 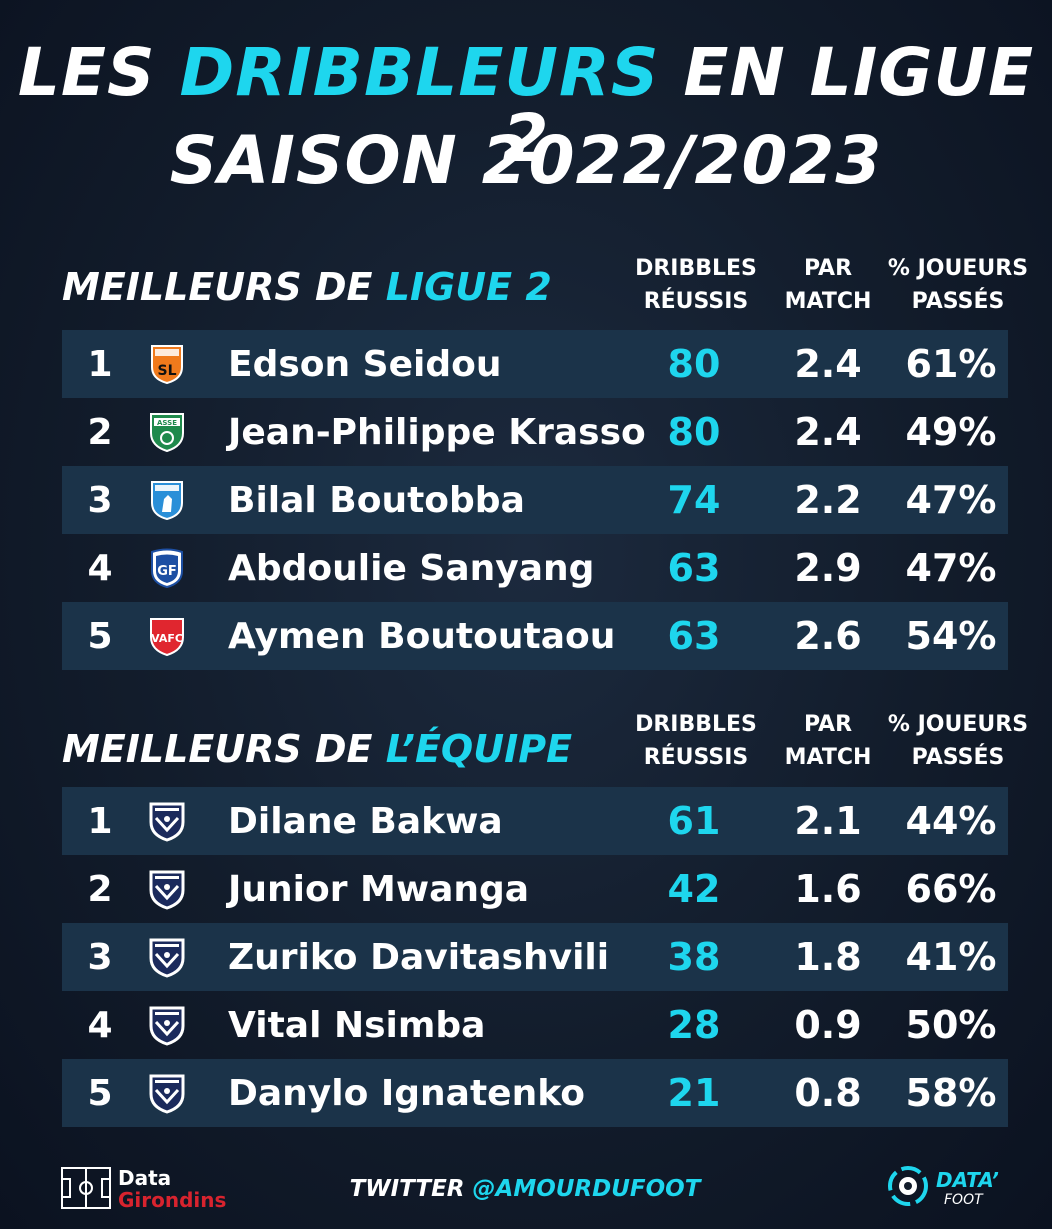 What do you see at coordinates (768, 105) in the screenshot?
I see `title-text-end: EN LIGUE 2` at bounding box center [768, 105].